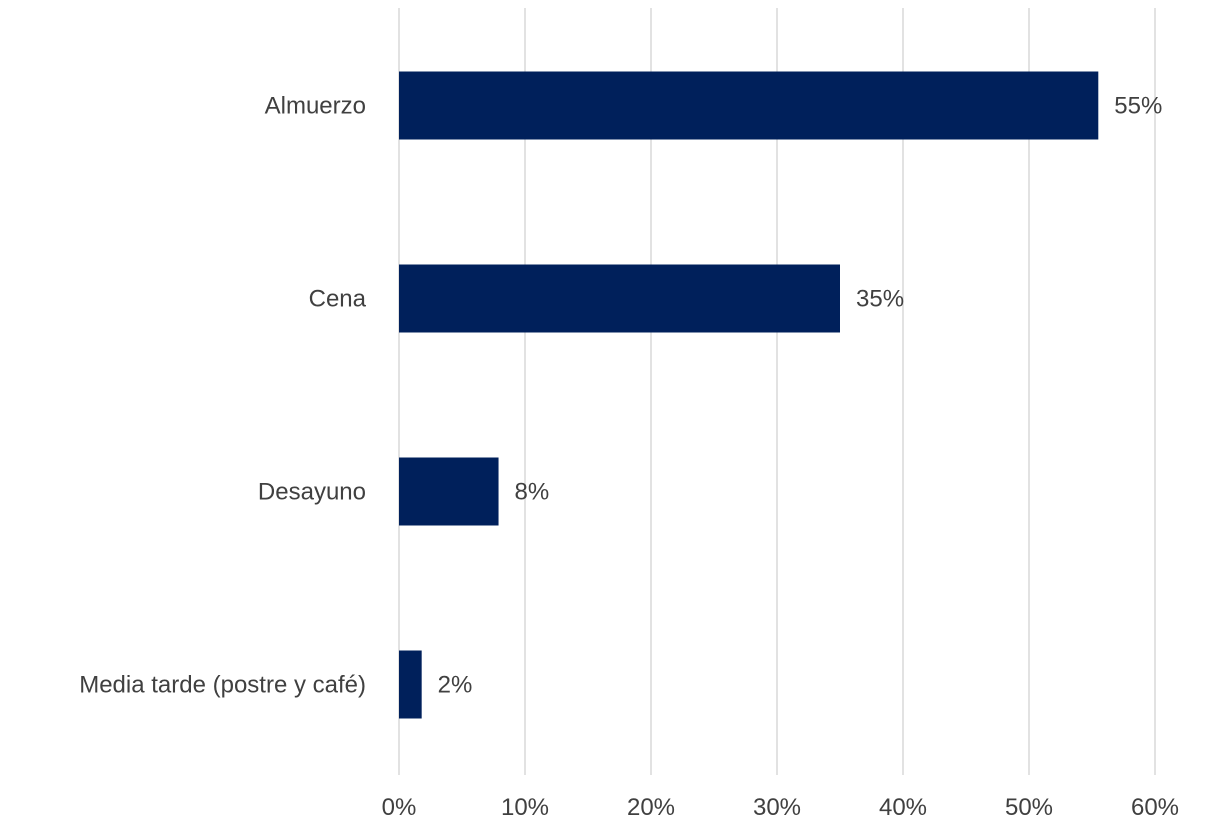 Image resolution: width=1209 pixels, height=838 pixels. I want to click on data-label: 35%, so click(880, 299).